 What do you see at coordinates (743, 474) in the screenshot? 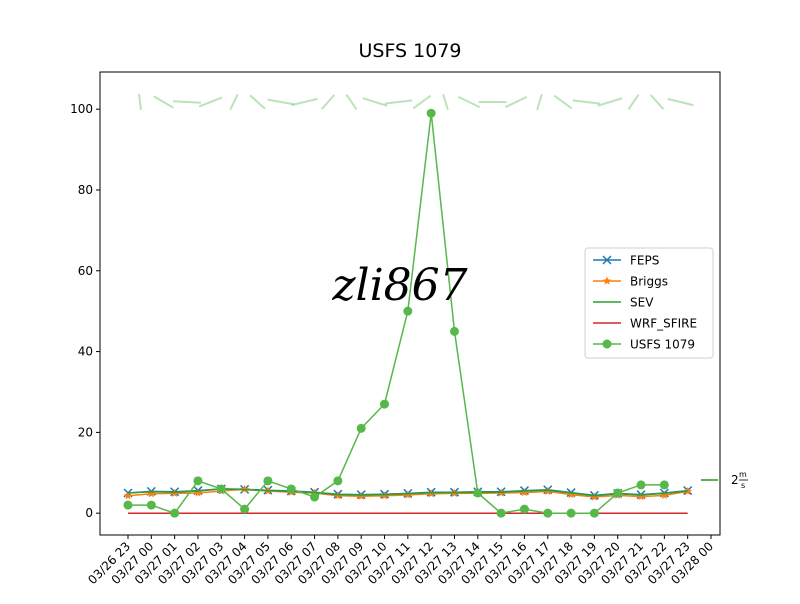
I see `quiver-key-unit: m` at bounding box center [743, 474].